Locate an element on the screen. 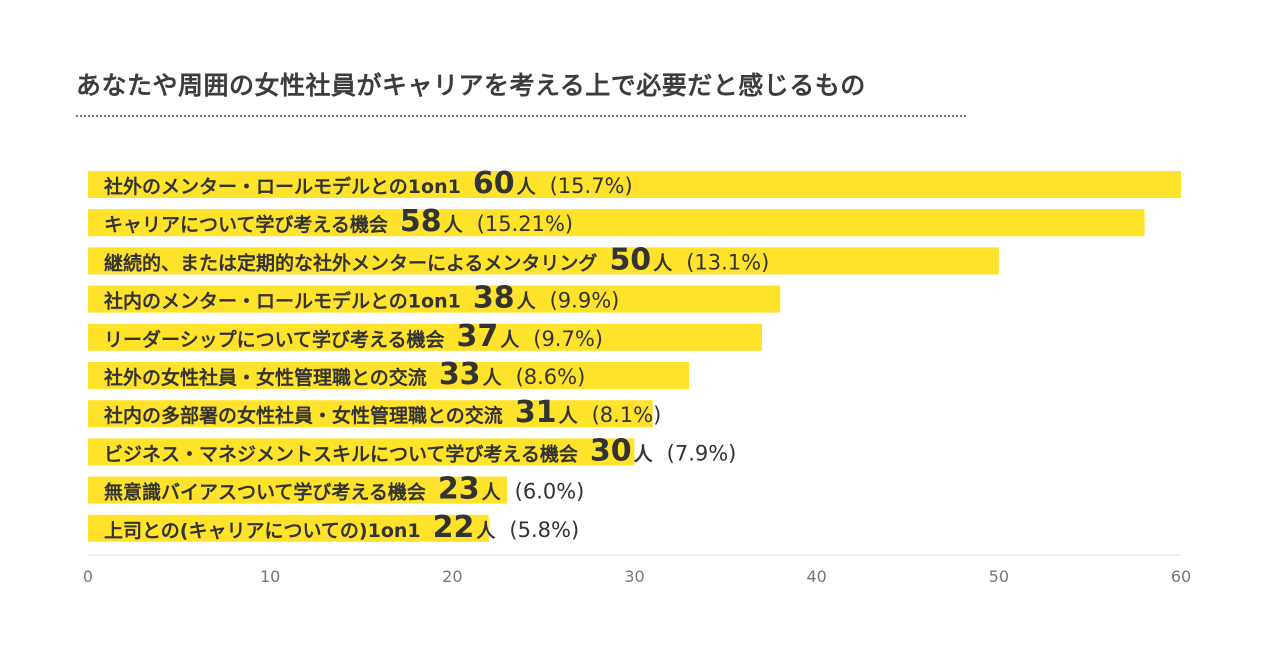 The height and width of the screenshot is (670, 1280). bar-value-label: 37 is located at coordinates (477, 336).